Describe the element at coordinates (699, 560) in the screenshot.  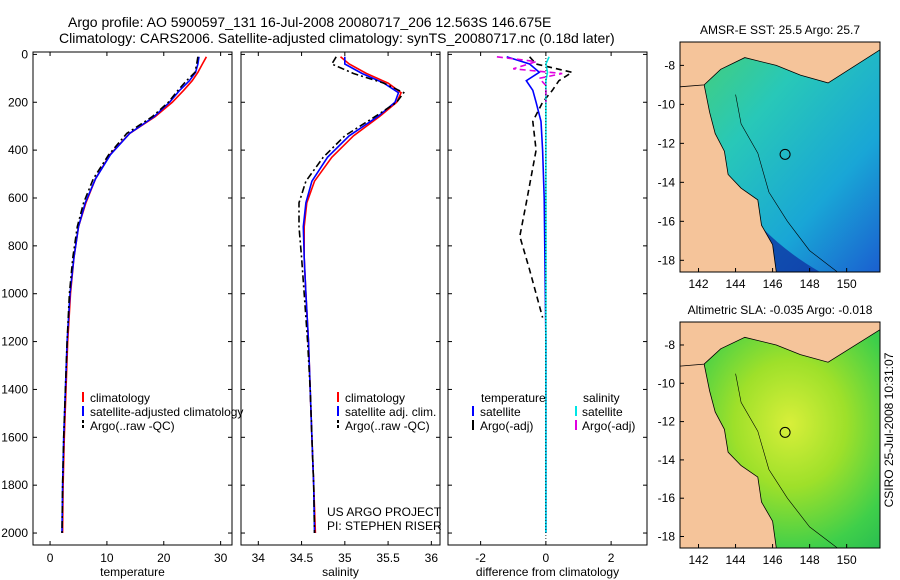
I see `sla-map-xtick-label: 142` at that location.